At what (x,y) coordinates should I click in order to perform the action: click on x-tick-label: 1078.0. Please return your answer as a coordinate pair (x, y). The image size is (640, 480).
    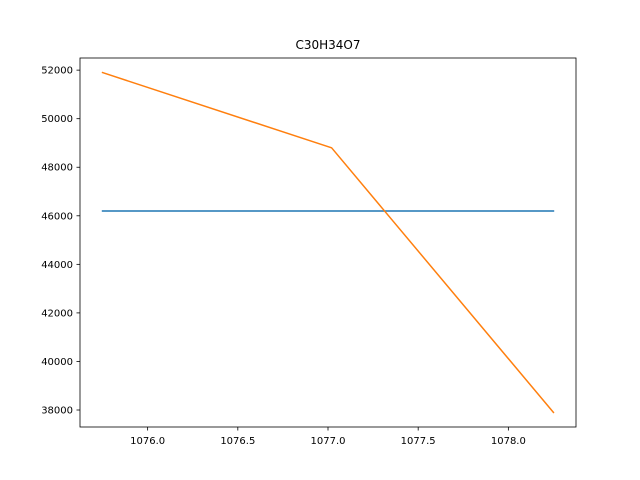
    Looking at the image, I should click on (508, 441).